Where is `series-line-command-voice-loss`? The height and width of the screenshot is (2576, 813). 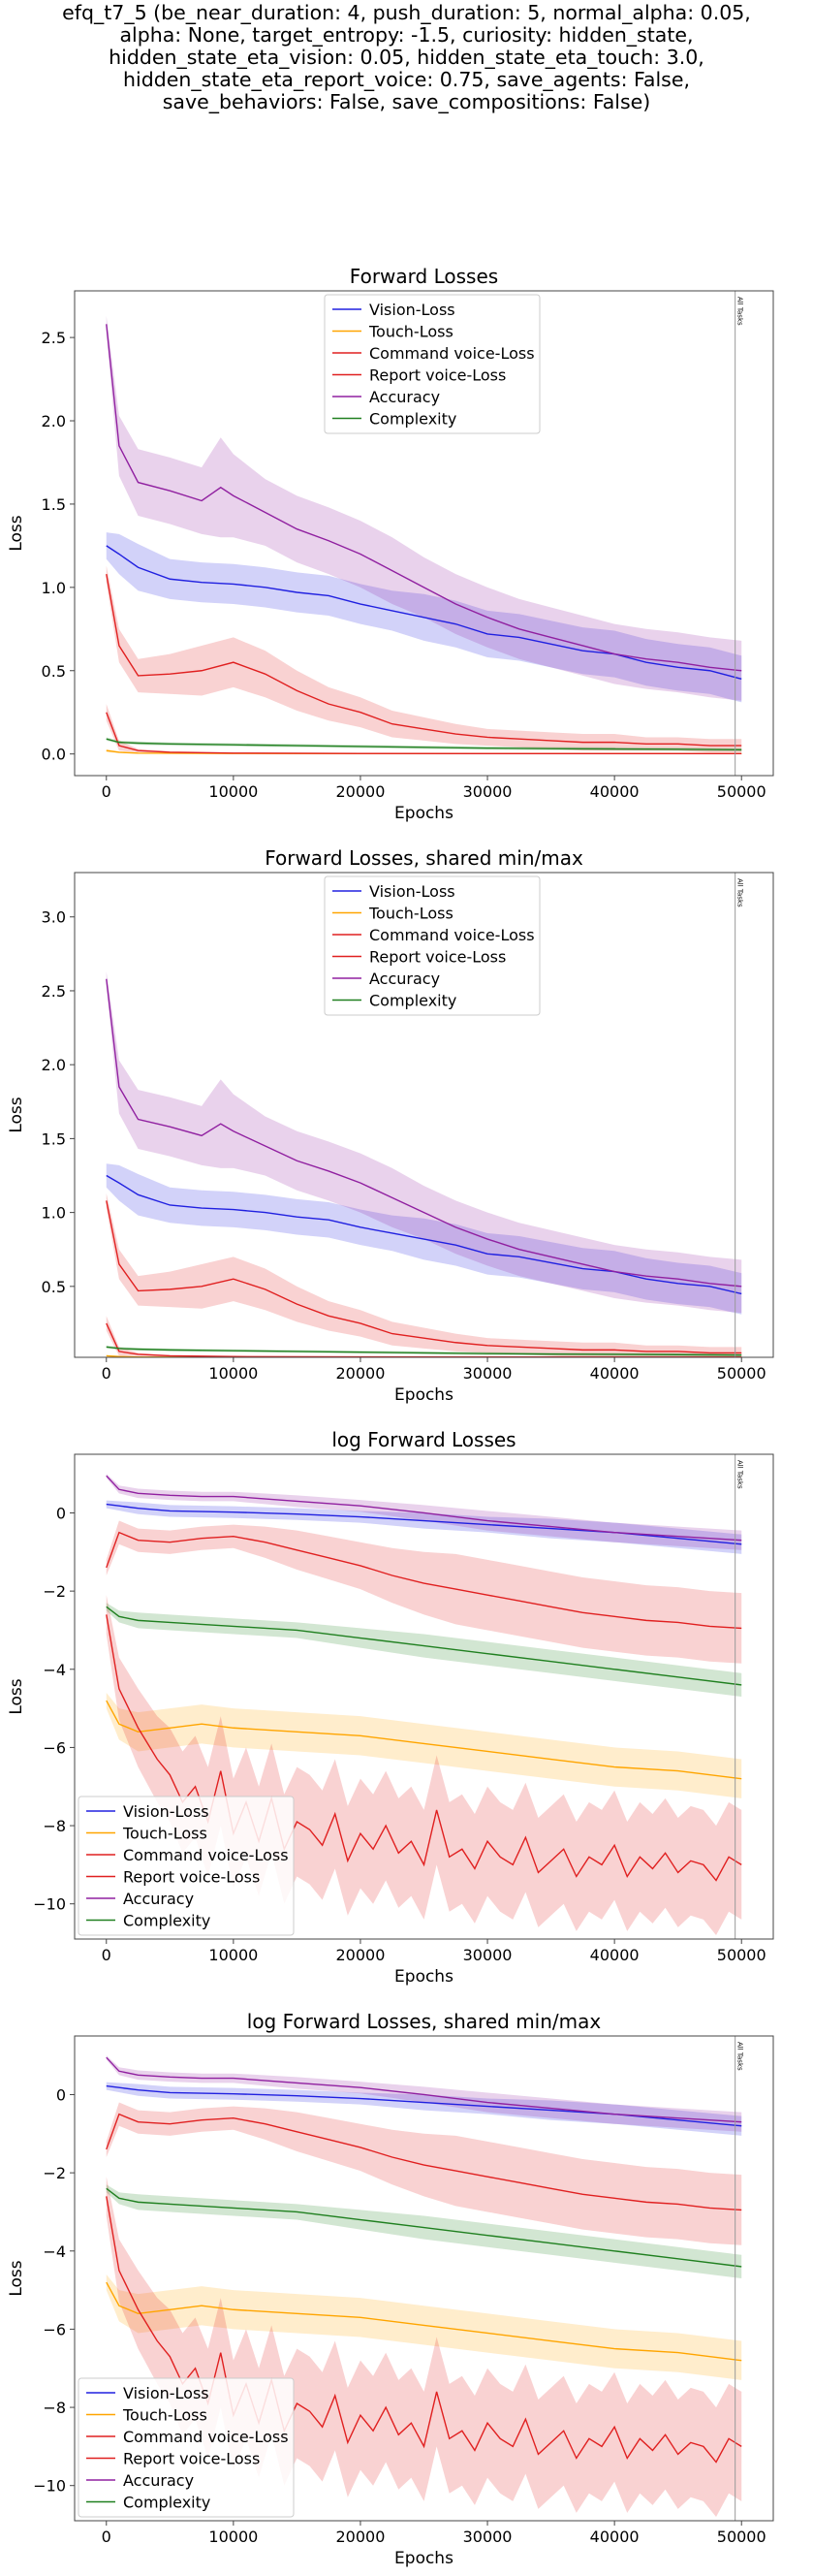
series-line-command-voice-loss is located at coordinates (424, 1580).